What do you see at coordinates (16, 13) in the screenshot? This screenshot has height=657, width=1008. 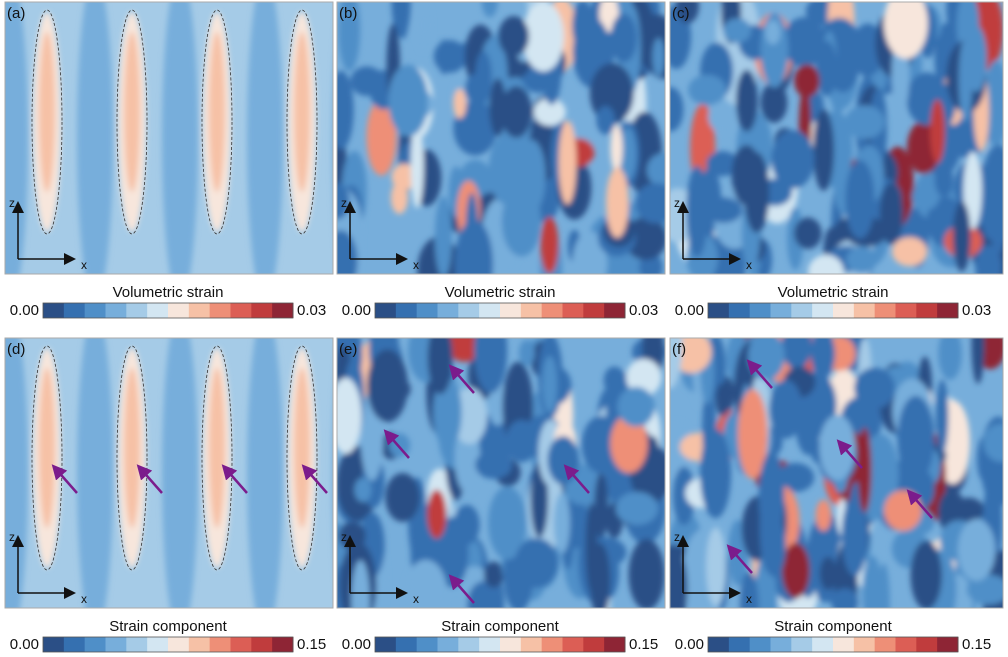 I see `panel-label: (a)` at bounding box center [16, 13].